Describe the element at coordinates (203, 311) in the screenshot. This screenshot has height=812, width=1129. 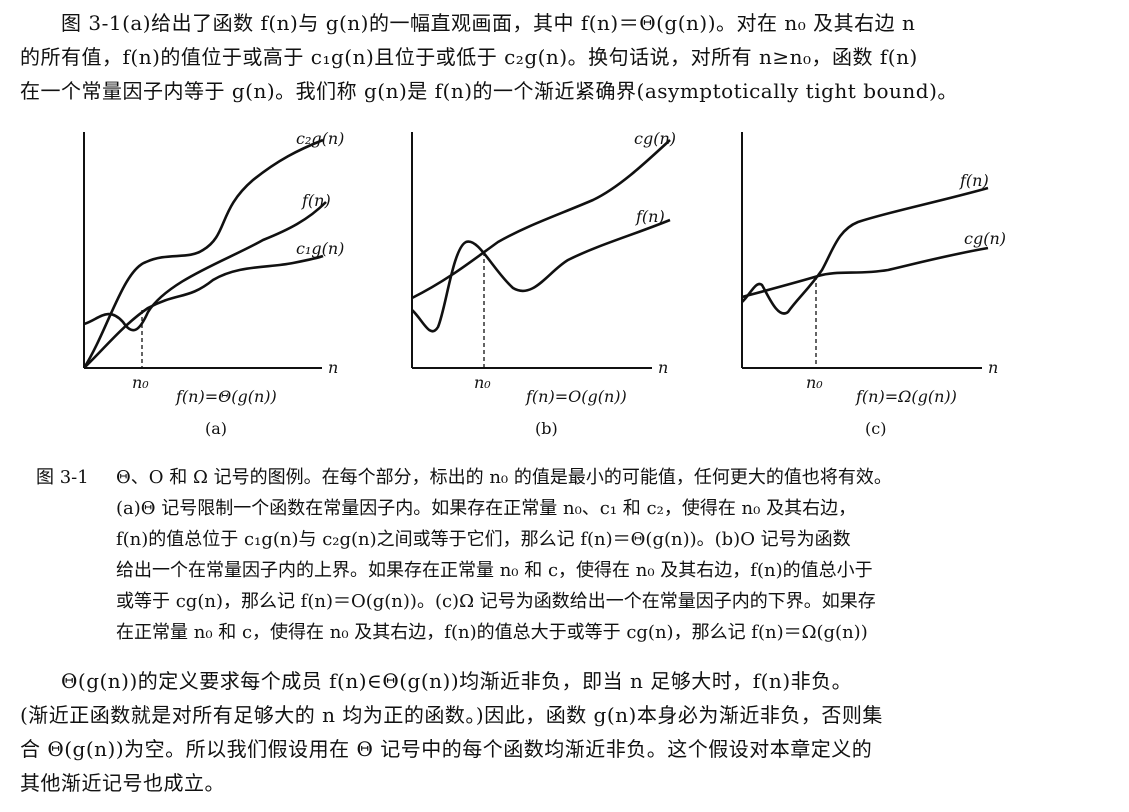
I see `curve-c1gn` at that location.